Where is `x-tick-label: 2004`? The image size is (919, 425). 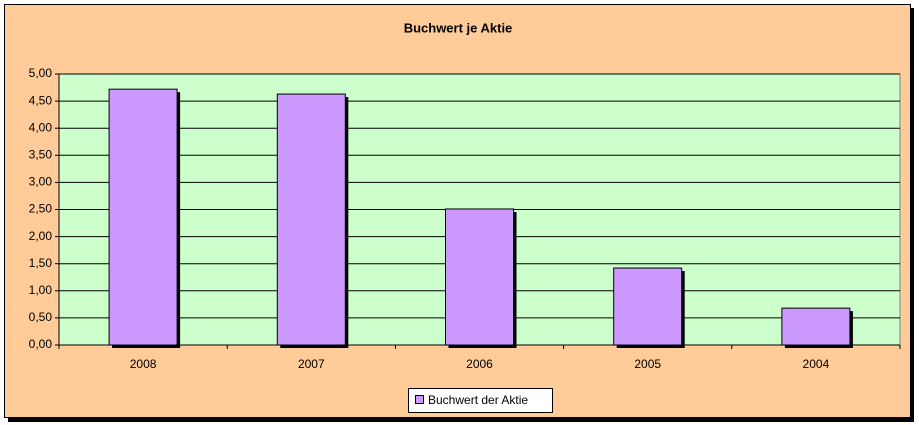 x-tick-label: 2004 is located at coordinates (816, 364).